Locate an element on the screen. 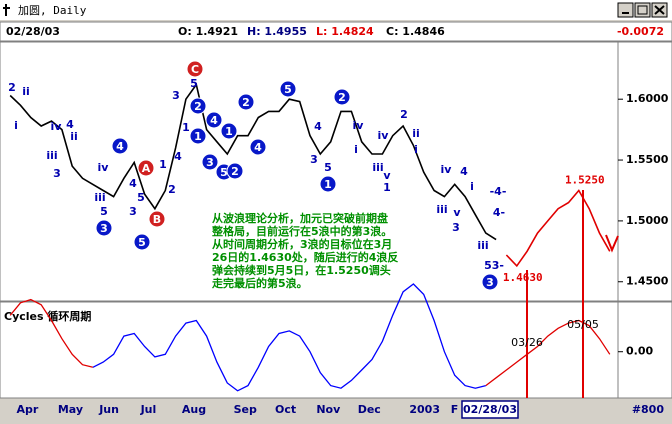 This screenshot has width=672, height=424. maximize-button is located at coordinates (642, 10).